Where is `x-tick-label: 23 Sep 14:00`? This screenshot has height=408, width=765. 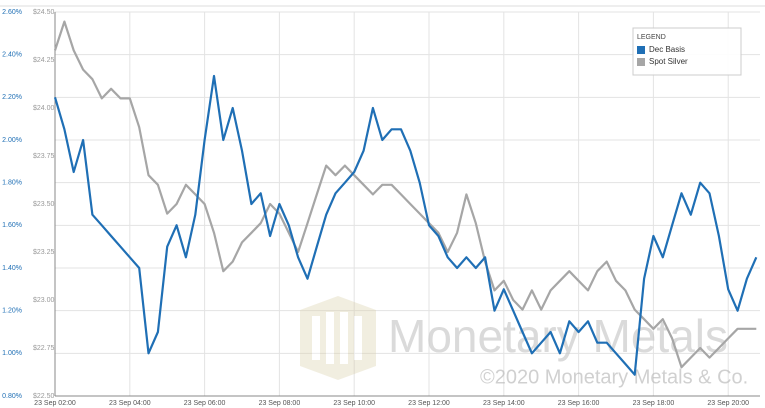 x-tick-label: 23 Sep 14:00 is located at coordinates (504, 403).